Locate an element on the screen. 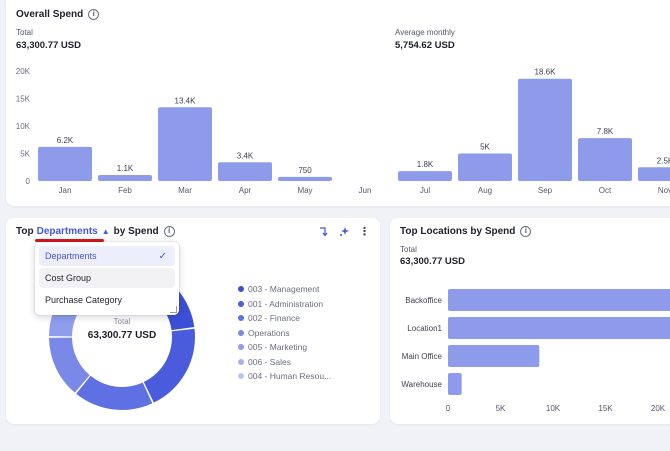 Image resolution: width=670 pixels, height=451 pixels. top-locations-title: Top Locations by Spend i is located at coordinates (466, 231).